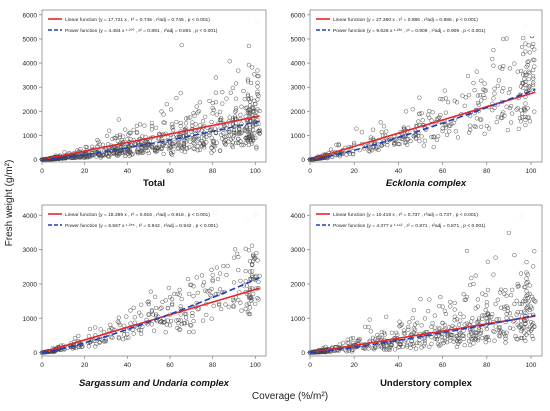 This screenshot has width=550, height=411. I want to click on scatter-points, so click(150, 282).